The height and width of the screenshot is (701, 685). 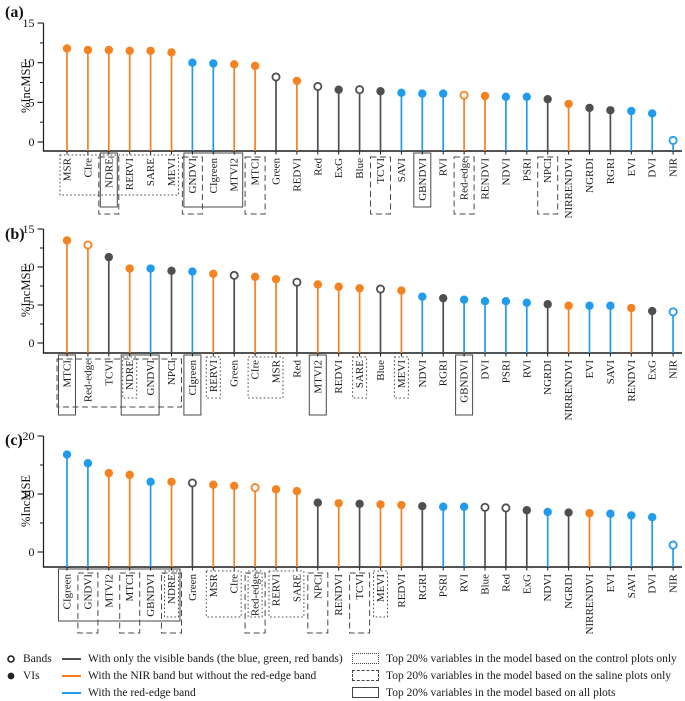 What do you see at coordinates (365, 658) in the screenshot?
I see `box-swatch-dotted` at bounding box center [365, 658].